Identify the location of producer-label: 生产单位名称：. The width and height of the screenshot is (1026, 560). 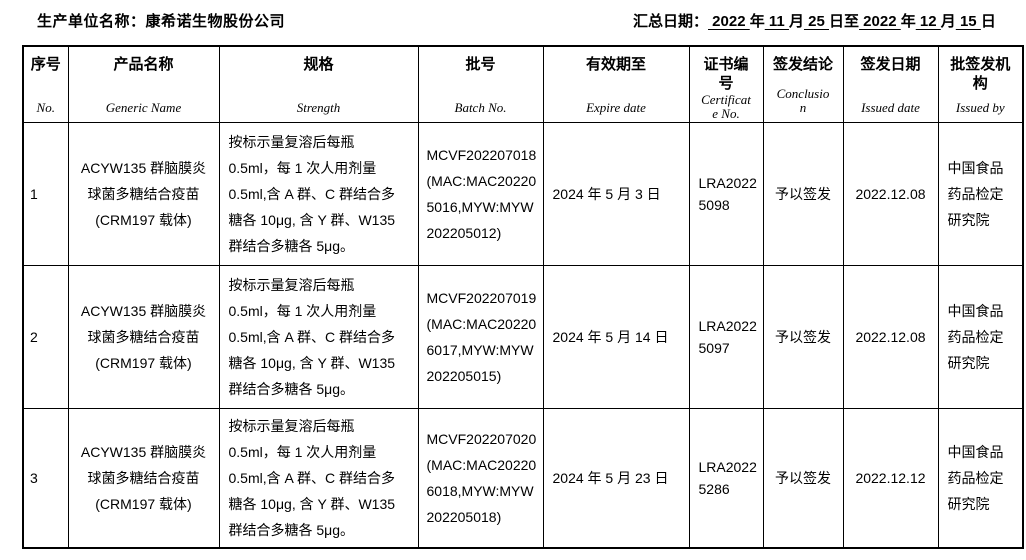
(91, 21).